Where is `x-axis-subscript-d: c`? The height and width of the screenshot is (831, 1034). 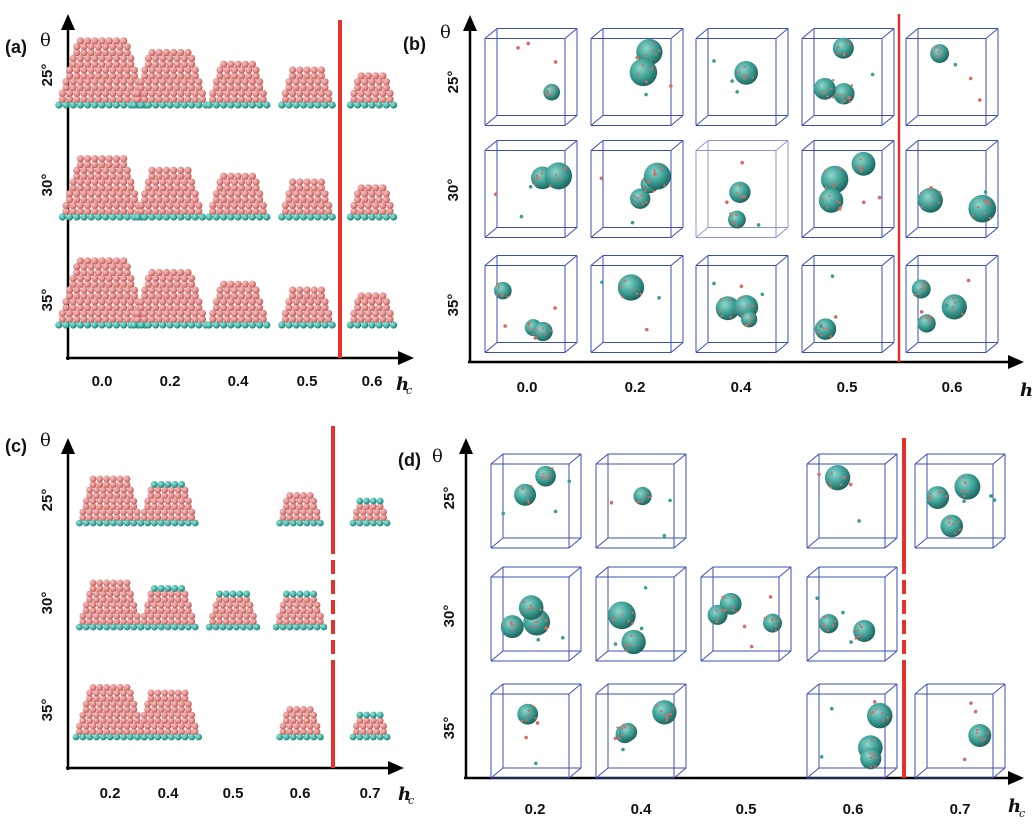 x-axis-subscript-d: c is located at coordinates (1022, 813).